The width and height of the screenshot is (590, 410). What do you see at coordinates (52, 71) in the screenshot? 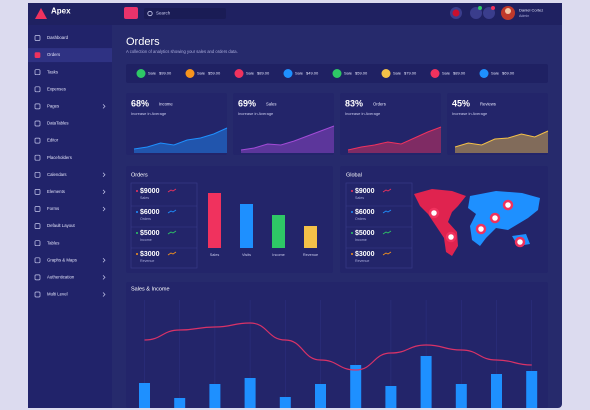
I see `sidebar-item: Tasks` at bounding box center [52, 71].